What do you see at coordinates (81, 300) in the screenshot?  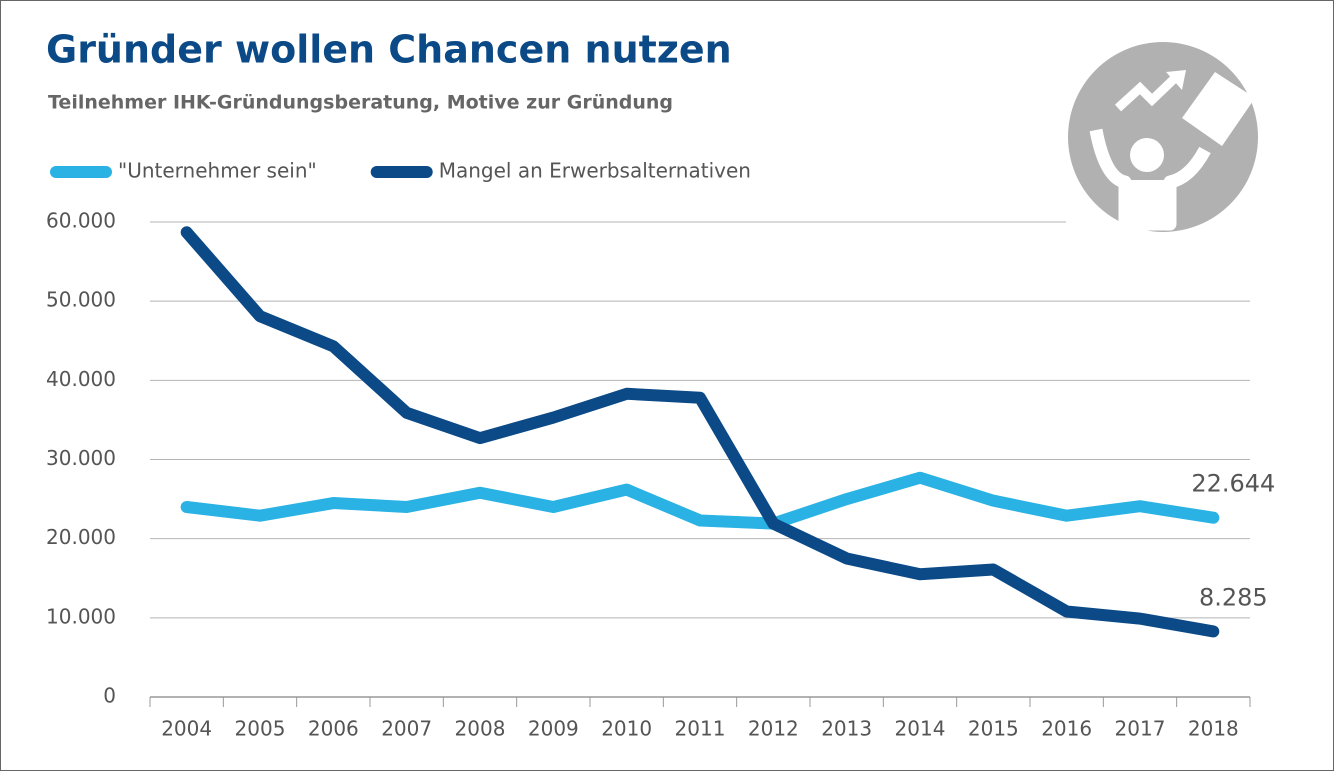 I see `y-tick-label: 50.000` at bounding box center [81, 300].